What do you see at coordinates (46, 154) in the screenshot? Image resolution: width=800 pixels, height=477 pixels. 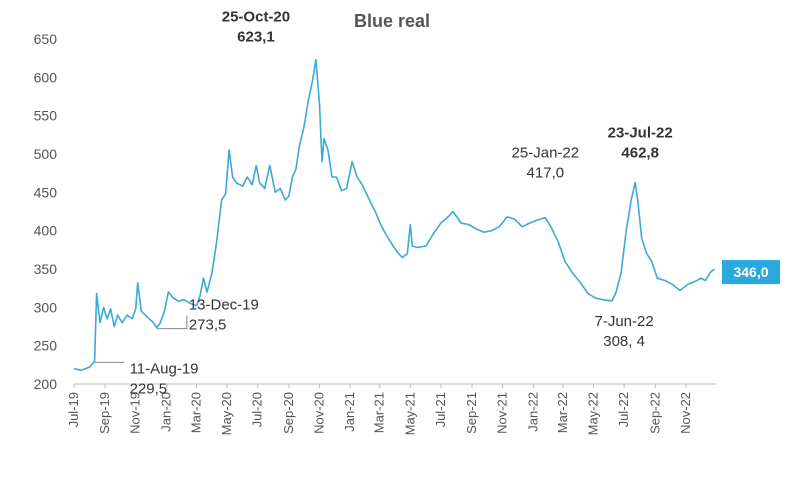 I see `y-tick-label: 500` at bounding box center [46, 154].